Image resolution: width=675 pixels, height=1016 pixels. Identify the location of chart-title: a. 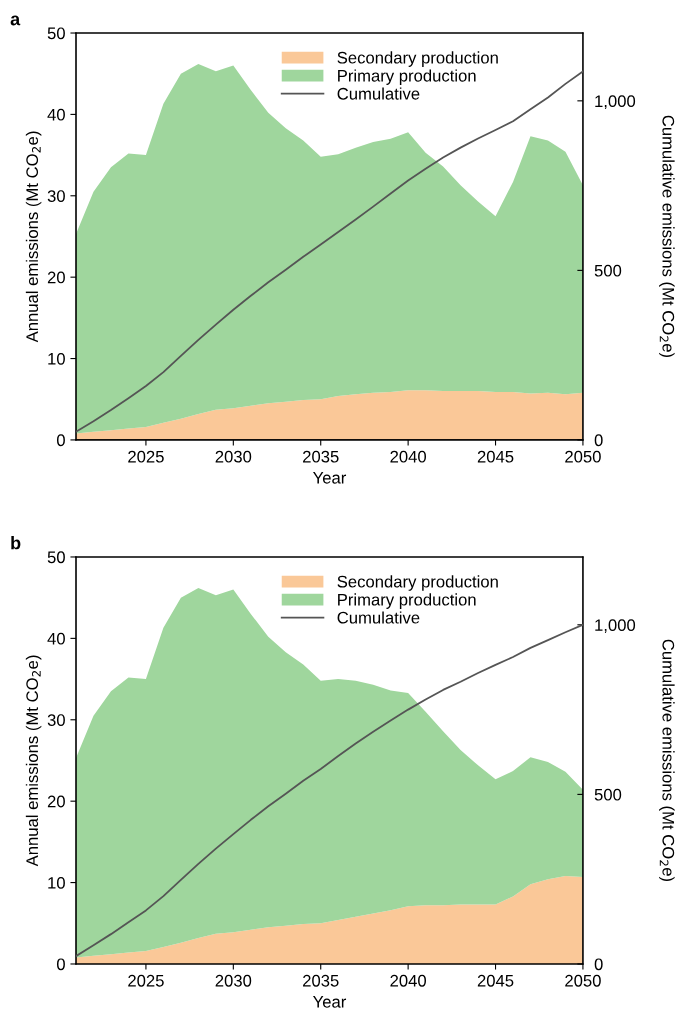
(15, 20).